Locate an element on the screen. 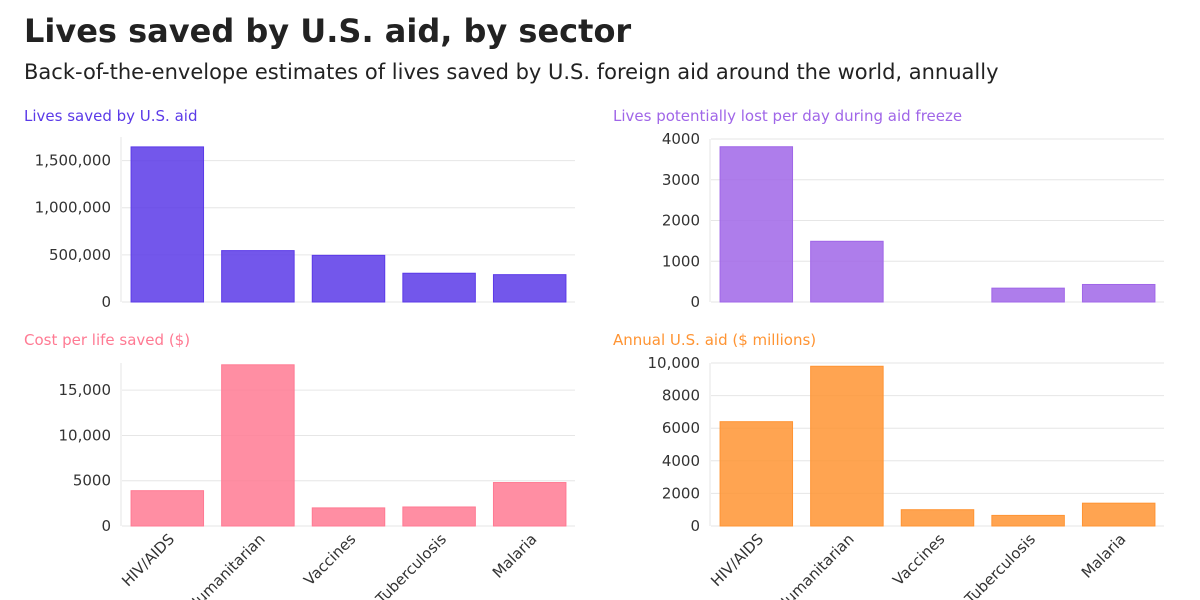 This screenshot has width=1200, height=600. y-tick-label: 3000 is located at coordinates (681, 180).